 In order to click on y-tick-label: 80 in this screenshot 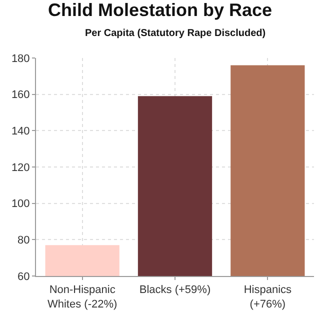, I will do `click(24, 240)`.